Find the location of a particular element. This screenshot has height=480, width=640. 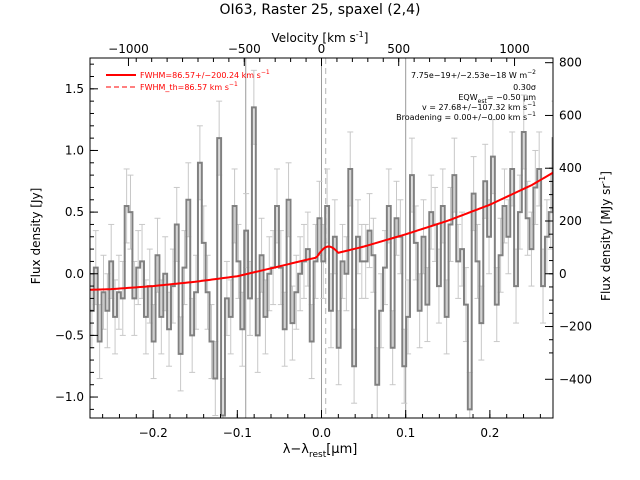

top-tick-label: −1000 is located at coordinates (128, 49).